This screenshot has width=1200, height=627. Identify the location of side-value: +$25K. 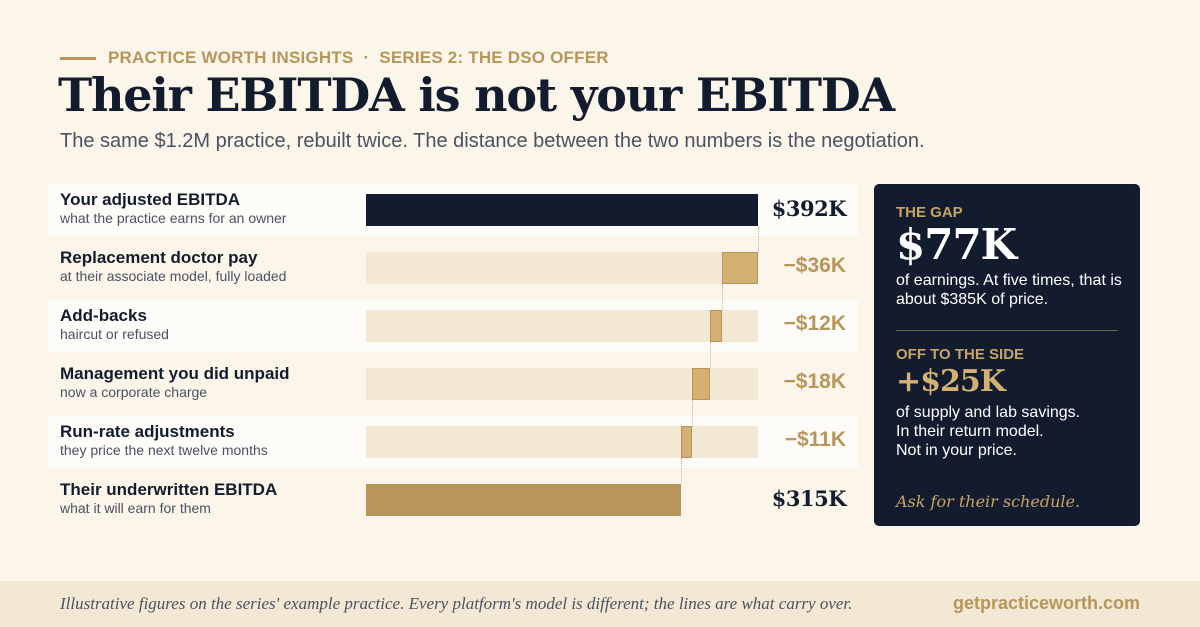
(951, 381).